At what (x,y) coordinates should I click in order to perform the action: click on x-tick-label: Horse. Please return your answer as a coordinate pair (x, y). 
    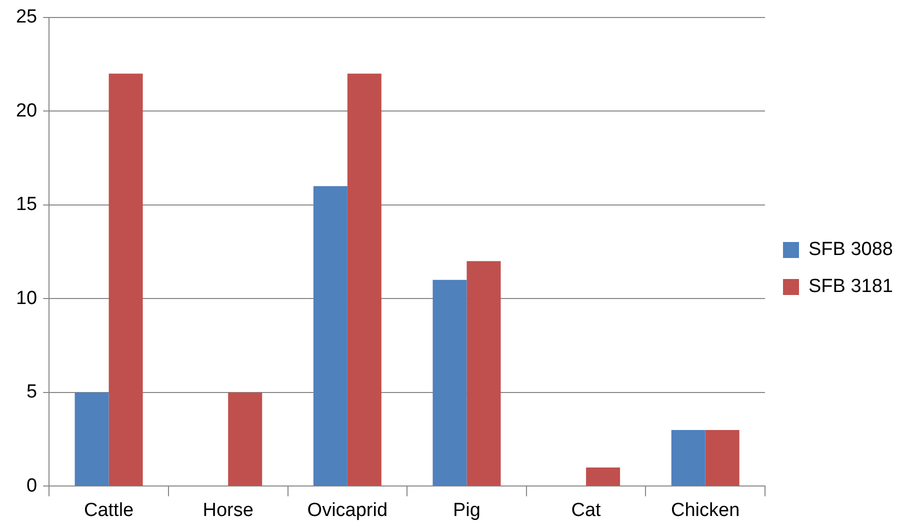
    Looking at the image, I should click on (228, 510).